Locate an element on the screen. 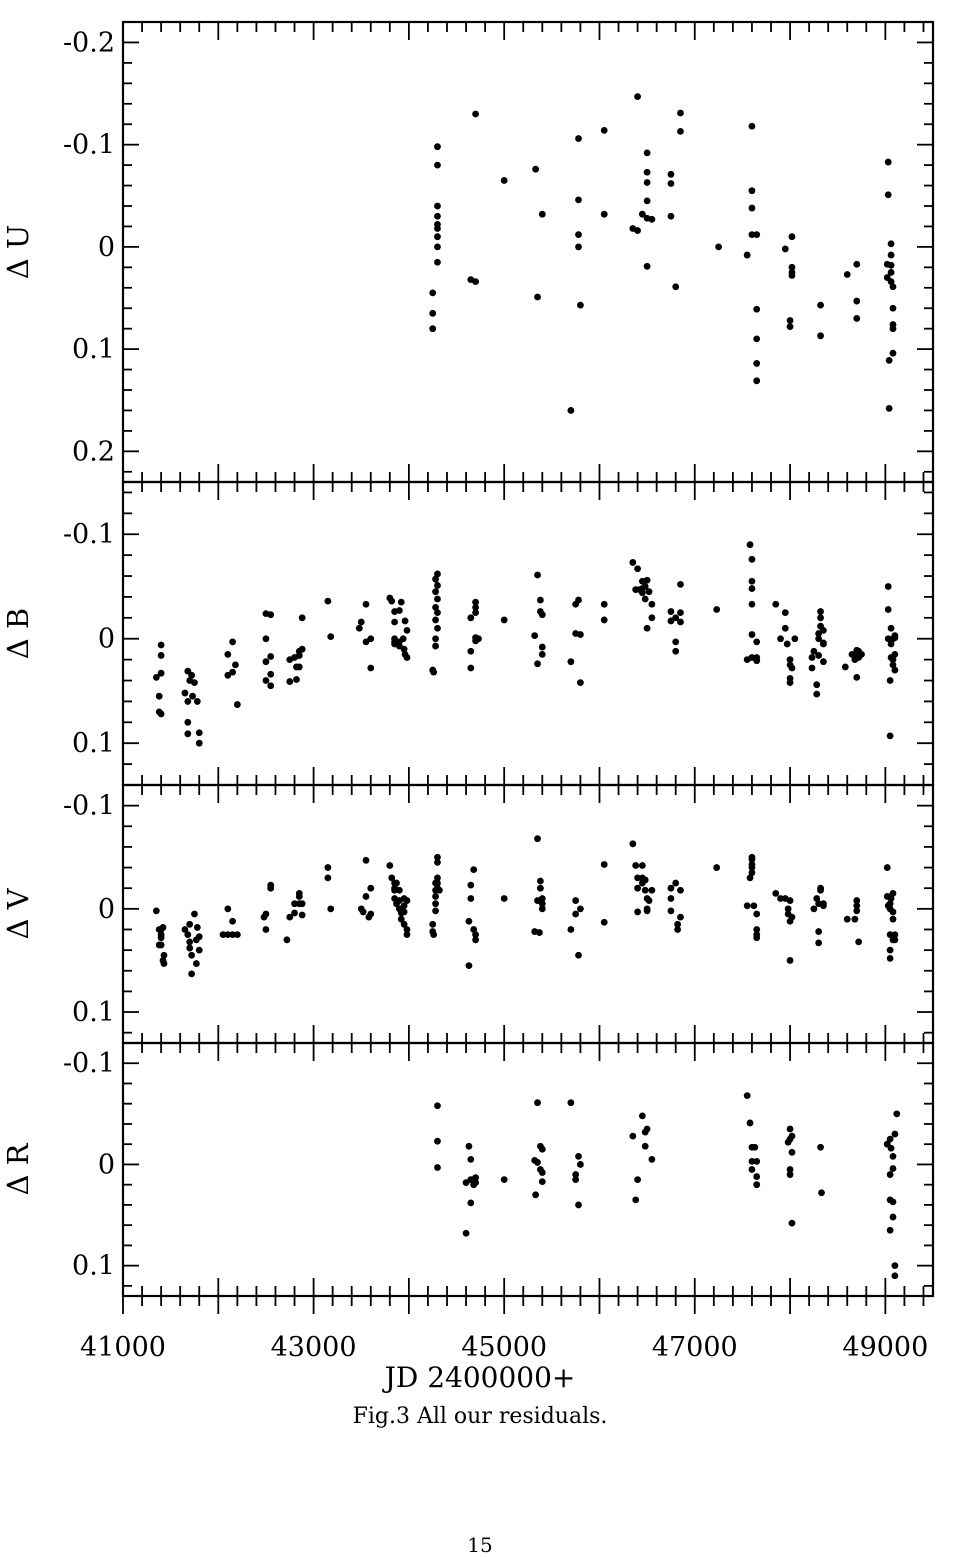 This screenshot has width=960, height=1557. panel-r-frame is located at coordinates (528, 1169).